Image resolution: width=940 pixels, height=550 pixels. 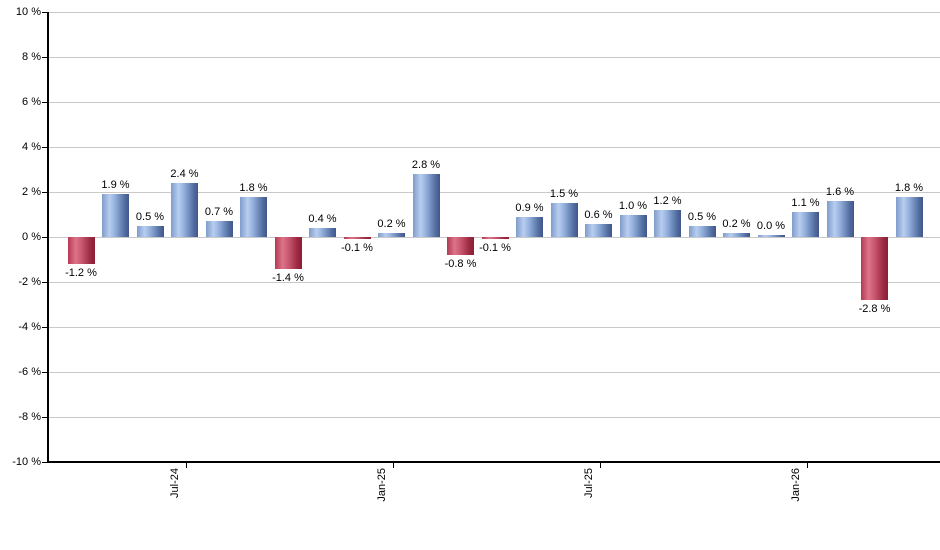 What do you see at coordinates (28, 12) in the screenshot?
I see `y-axis-label: 10 %` at bounding box center [28, 12].